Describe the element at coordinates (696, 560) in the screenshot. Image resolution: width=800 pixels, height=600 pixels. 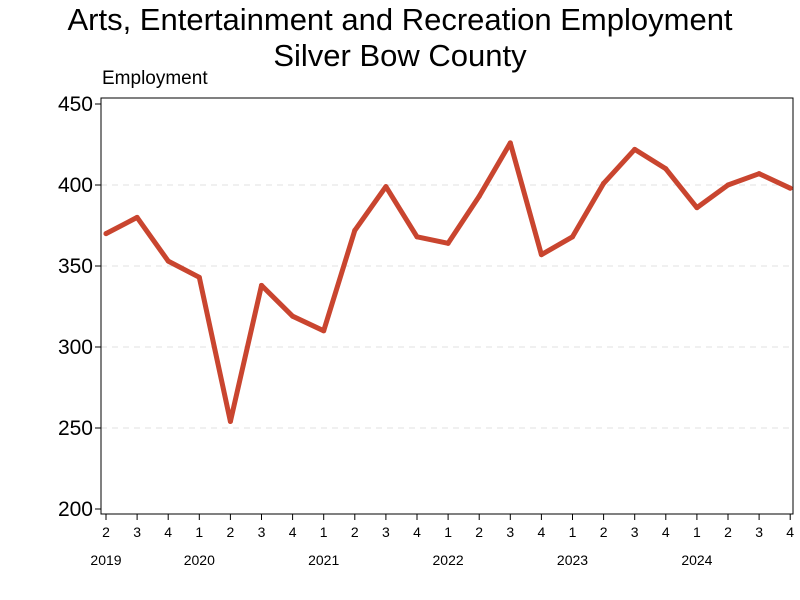
I see `year-label: 2024` at that location.